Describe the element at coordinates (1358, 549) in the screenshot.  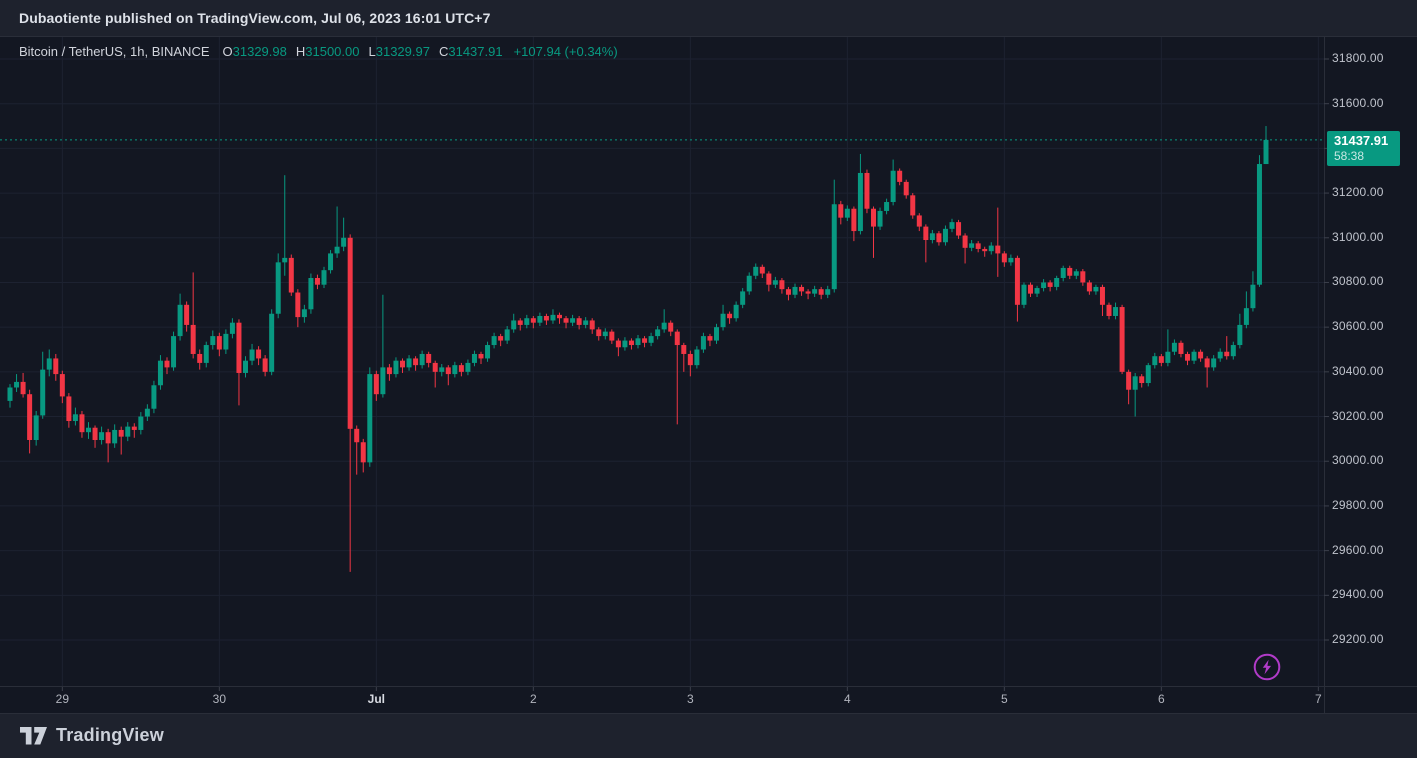
I see `price-axis-label: 29600.00` at that location.